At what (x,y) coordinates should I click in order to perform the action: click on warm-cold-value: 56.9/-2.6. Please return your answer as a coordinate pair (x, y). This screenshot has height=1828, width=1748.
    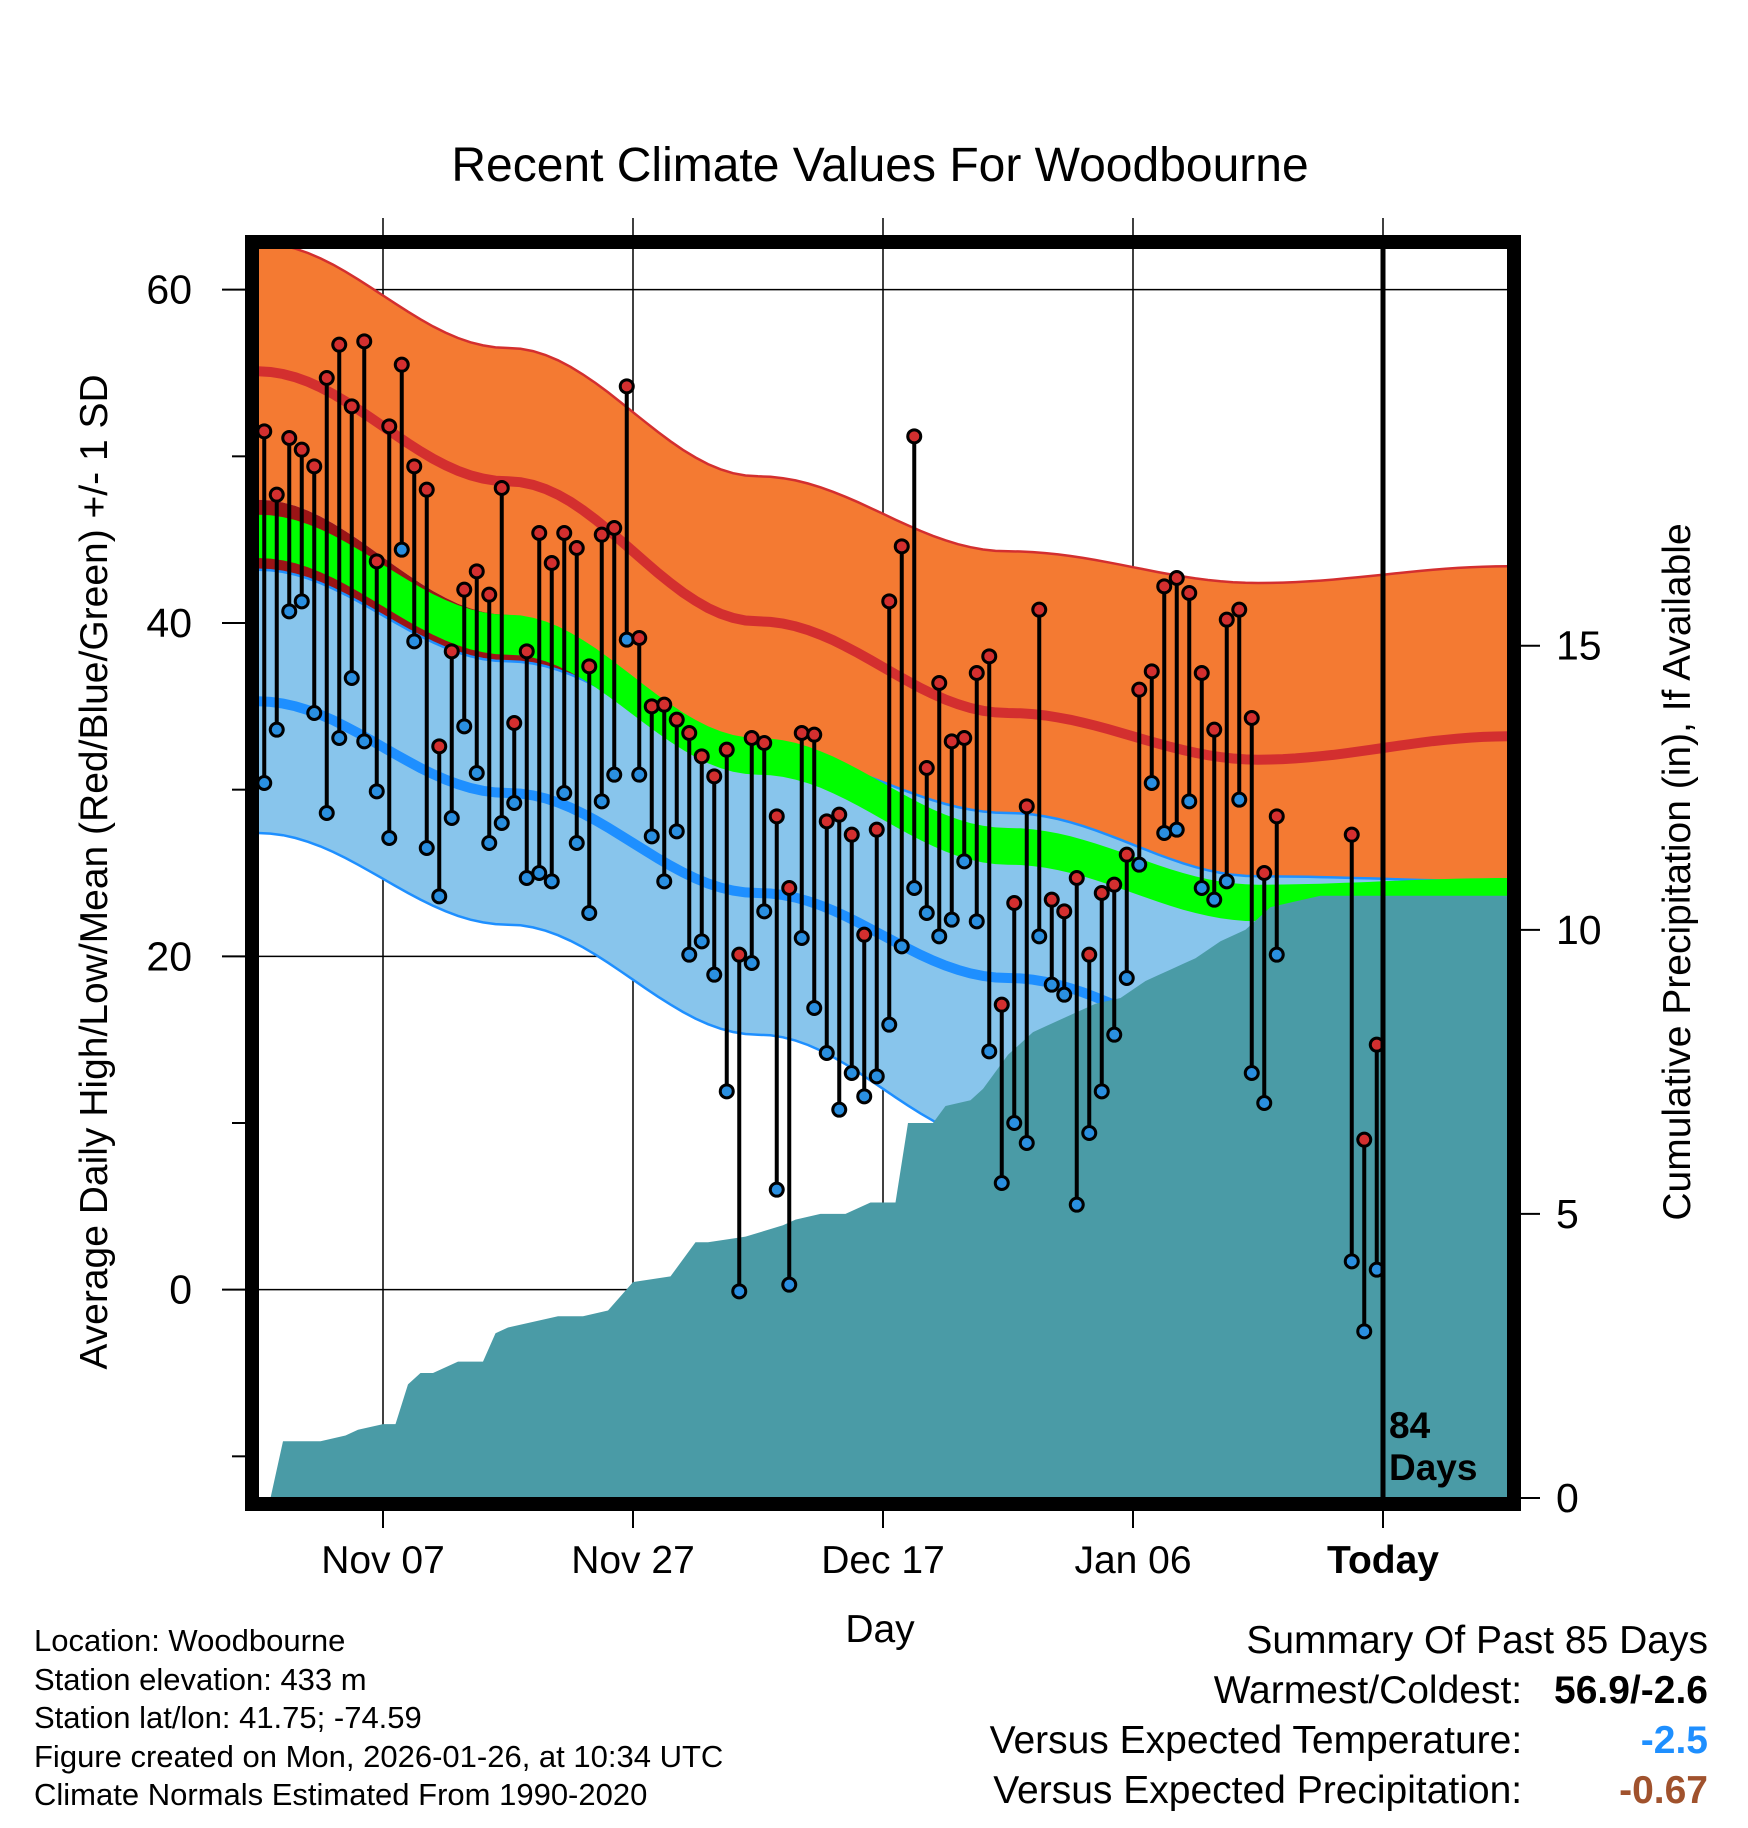
    Looking at the image, I should click on (1631, 1690).